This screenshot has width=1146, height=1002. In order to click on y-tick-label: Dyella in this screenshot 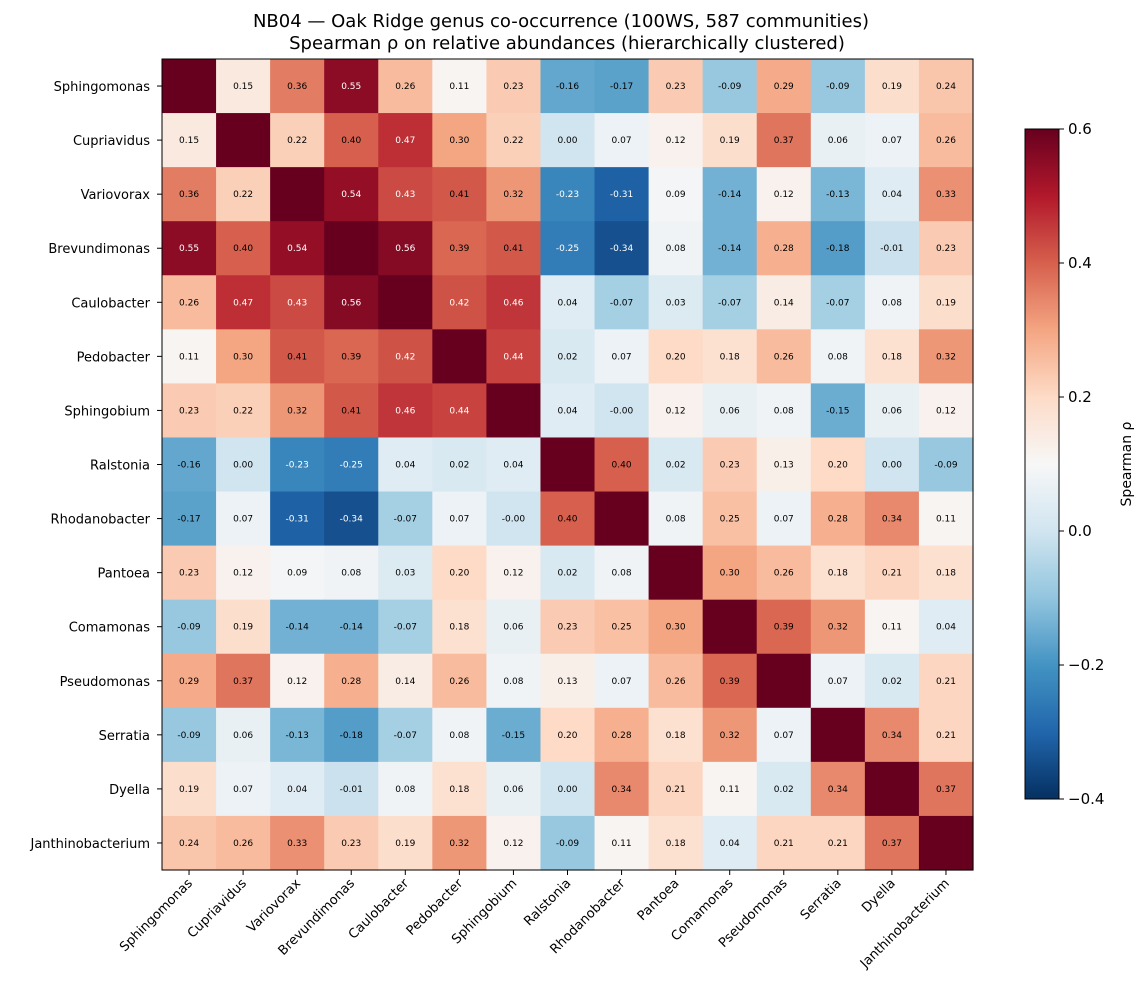, I will do `click(129, 790)`.